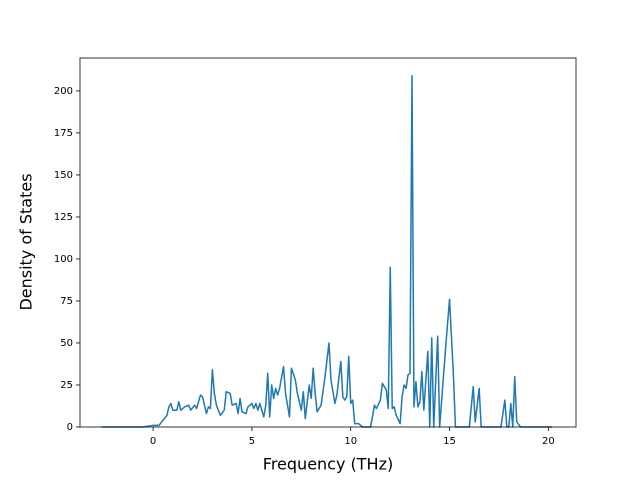 The image size is (640, 480). What do you see at coordinates (63, 259) in the screenshot?
I see `y-tick-label: 100` at bounding box center [63, 259].